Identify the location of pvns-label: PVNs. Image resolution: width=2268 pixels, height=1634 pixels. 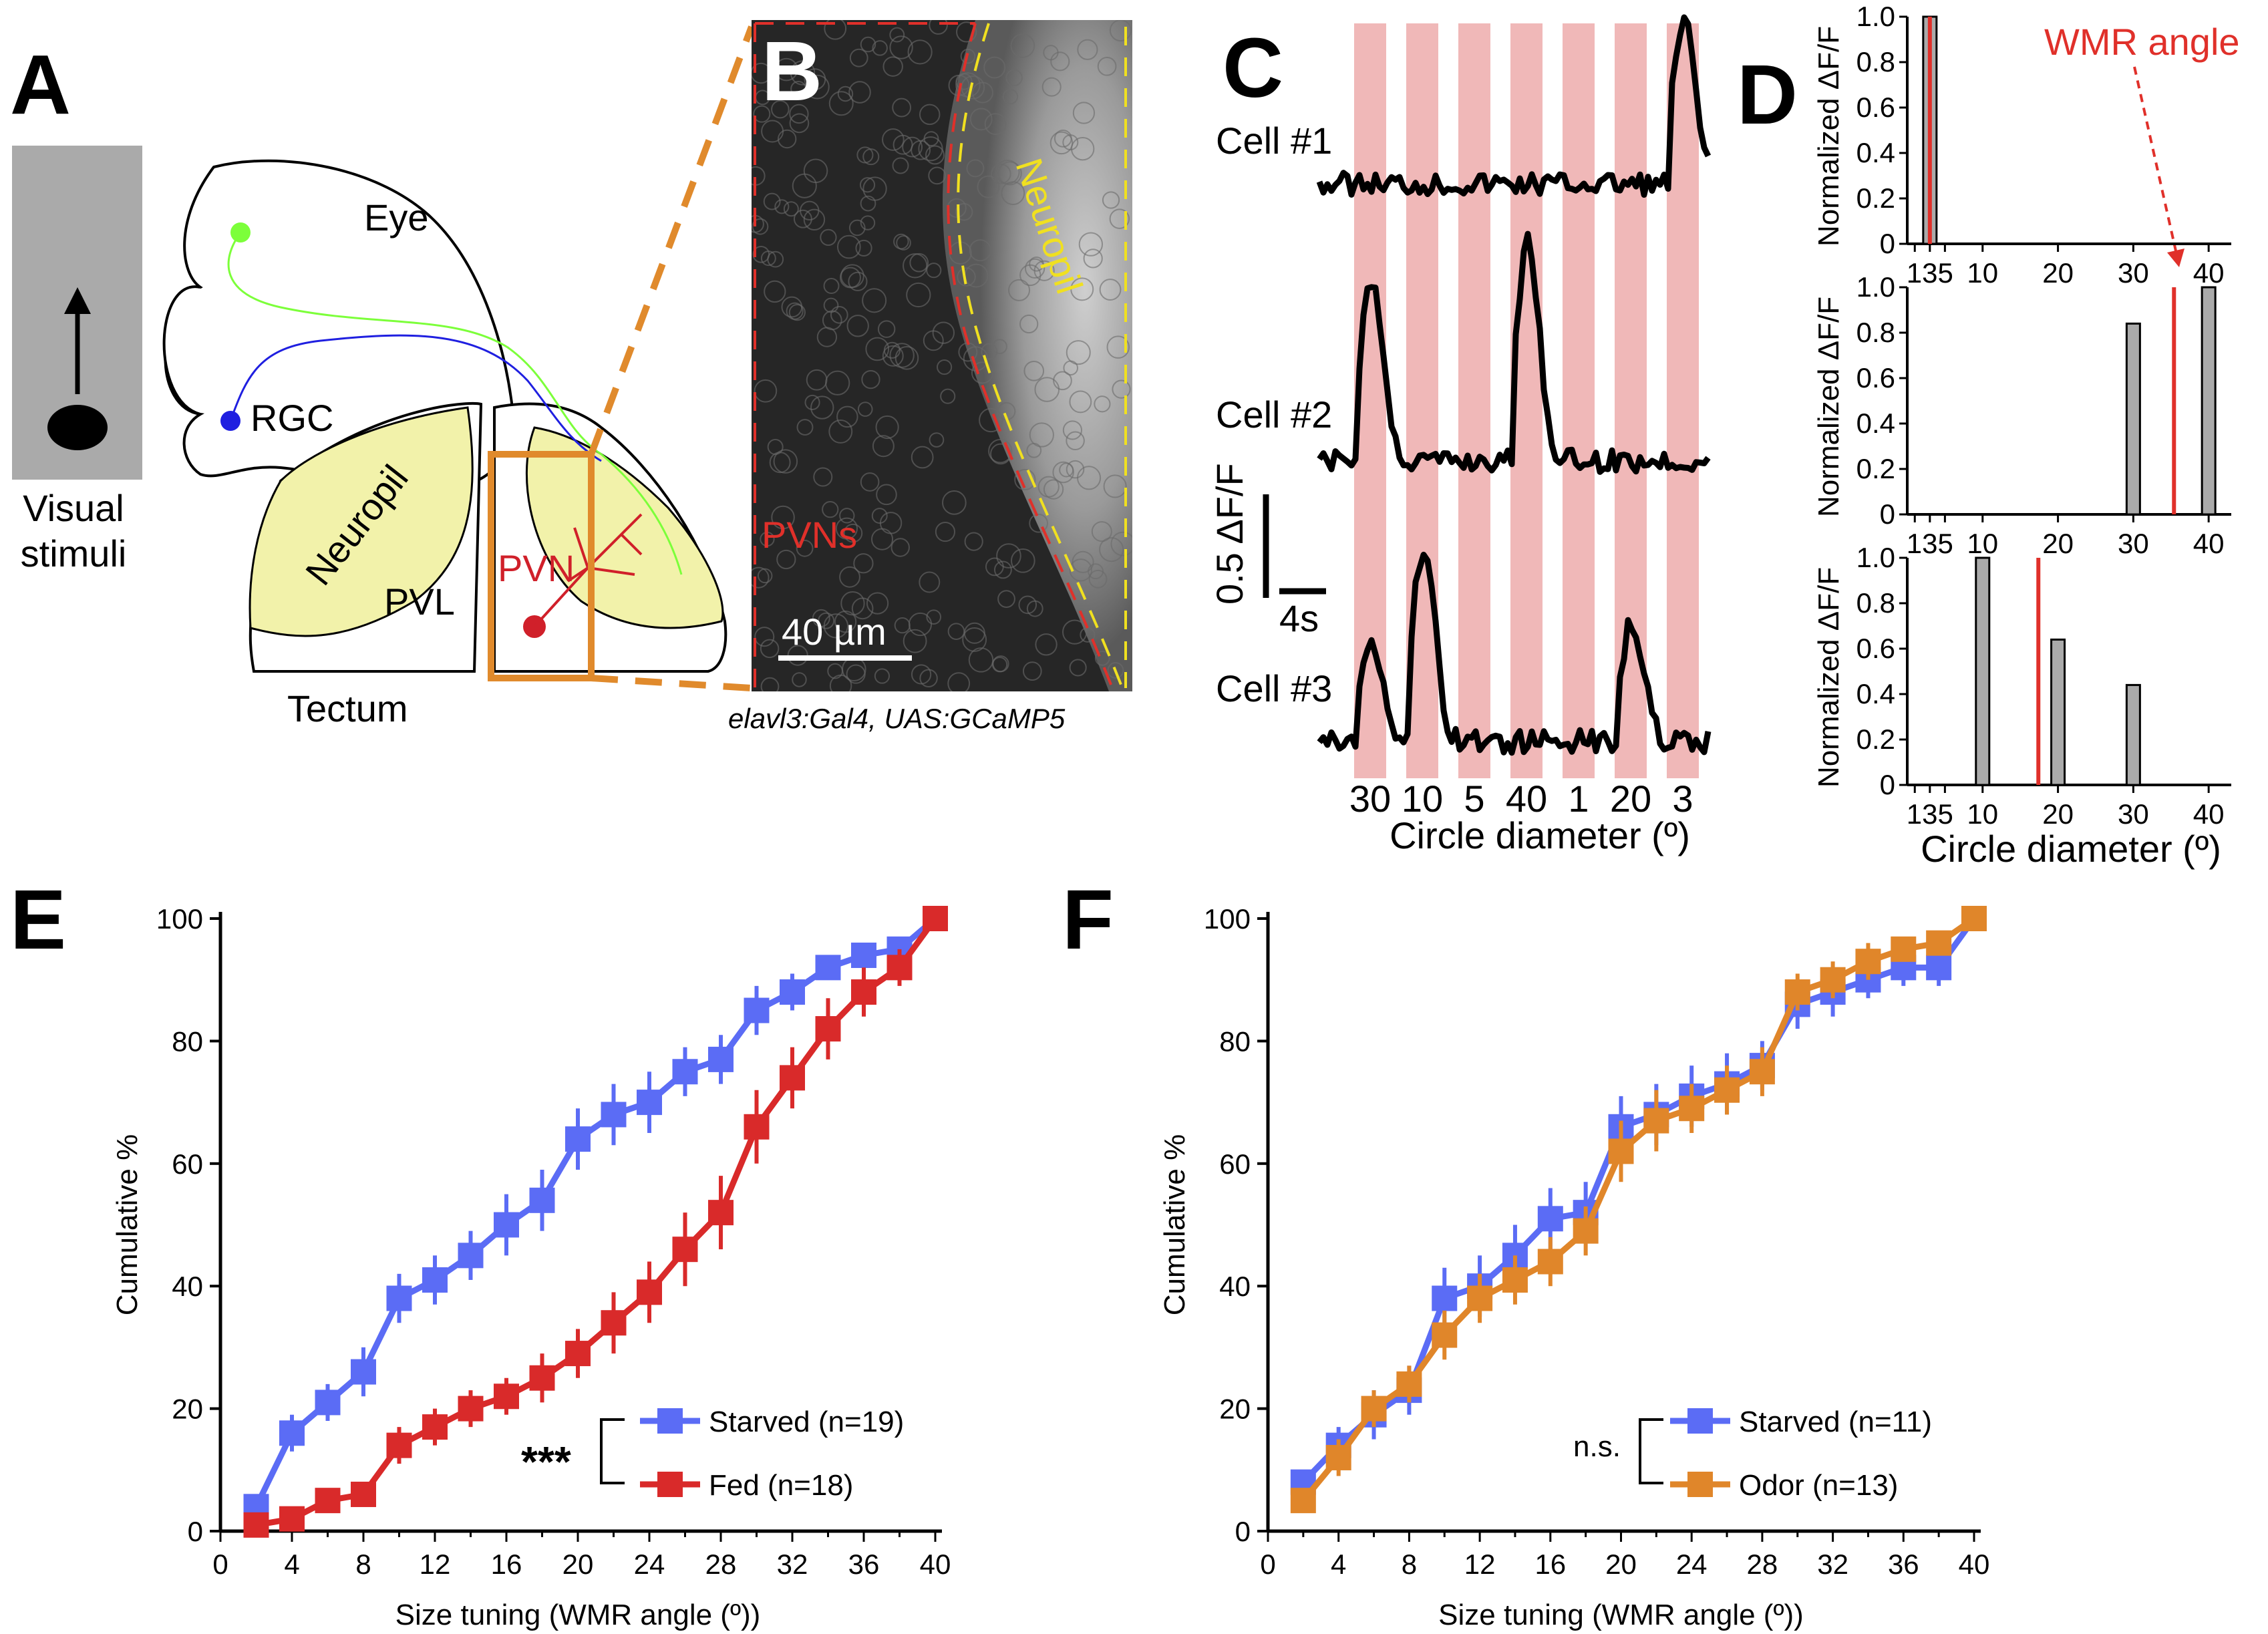
(809, 535).